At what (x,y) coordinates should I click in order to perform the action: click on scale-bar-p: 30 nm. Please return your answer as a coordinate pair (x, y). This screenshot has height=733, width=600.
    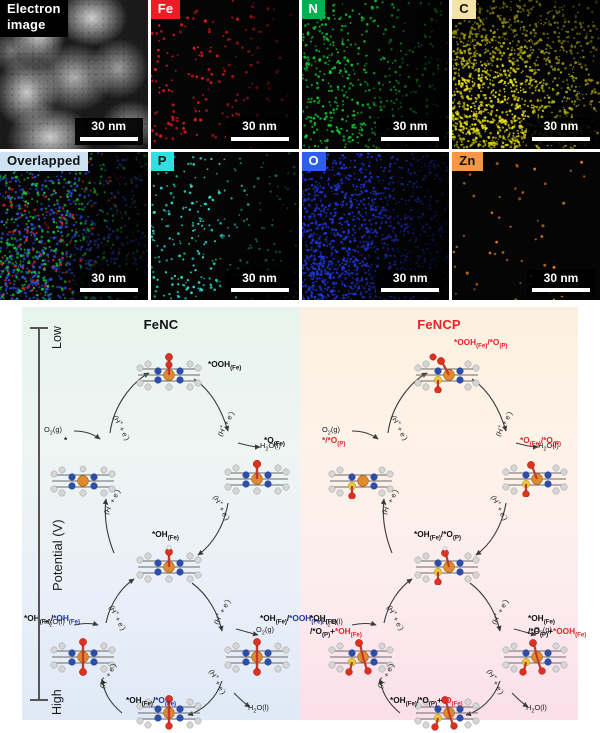
    Looking at the image, I should click on (259, 282).